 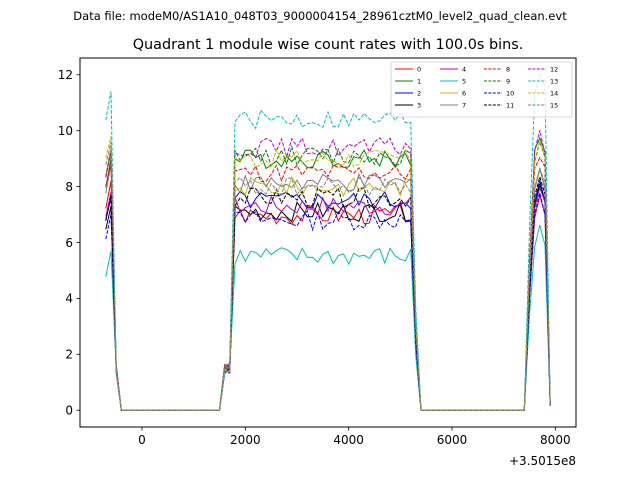 What do you see at coordinates (464, 69) in the screenshot?
I see `legend-label: 4` at bounding box center [464, 69].